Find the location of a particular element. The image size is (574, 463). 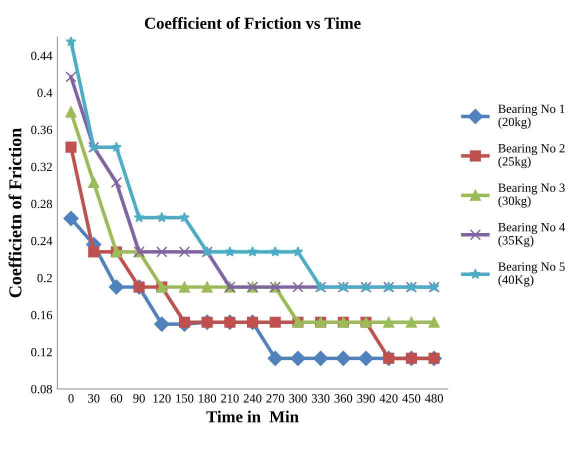

y-tick-label: 0.2 is located at coordinates (44, 278).